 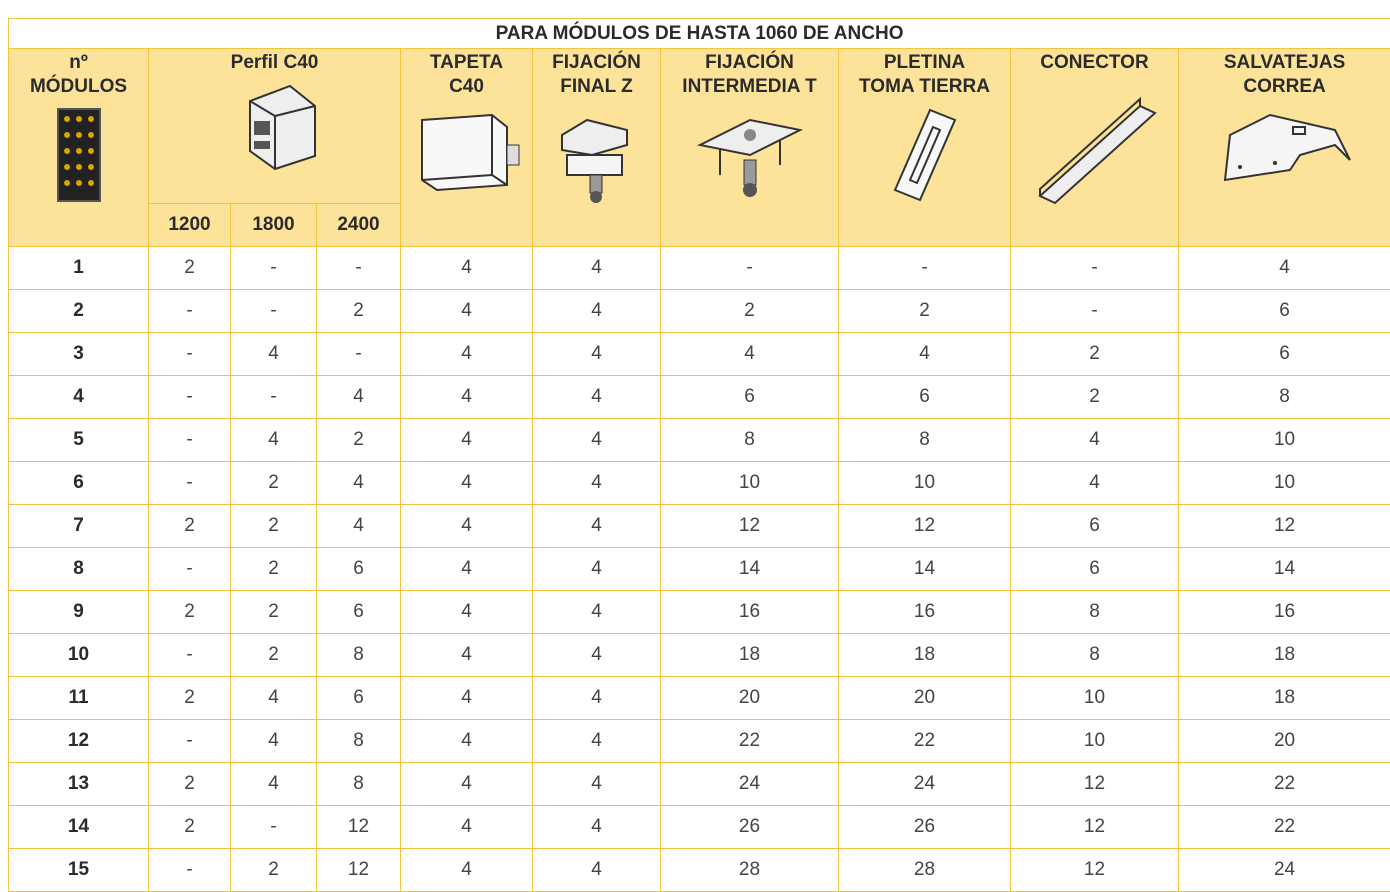 I want to click on header-cell: Perfil C40, so click(x=275, y=126).